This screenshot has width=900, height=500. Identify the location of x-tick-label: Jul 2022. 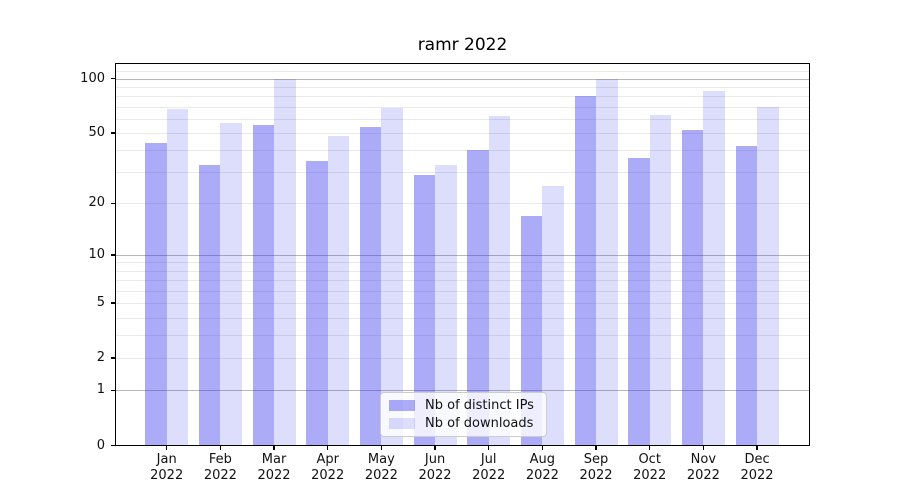
(489, 467).